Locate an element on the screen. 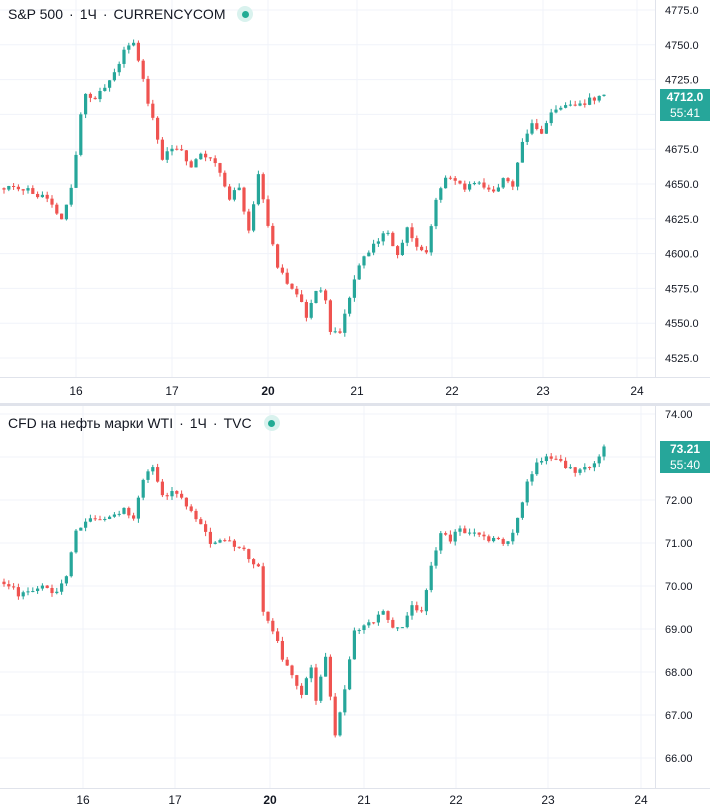  sp500-y-tick-label: 4725.0 is located at coordinates (682, 81).